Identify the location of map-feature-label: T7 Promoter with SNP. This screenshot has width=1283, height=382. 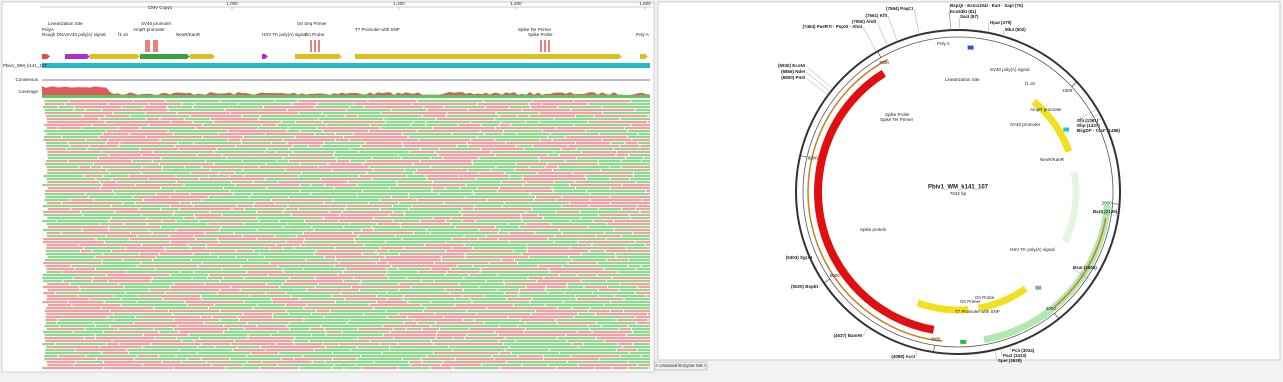
(977, 311).